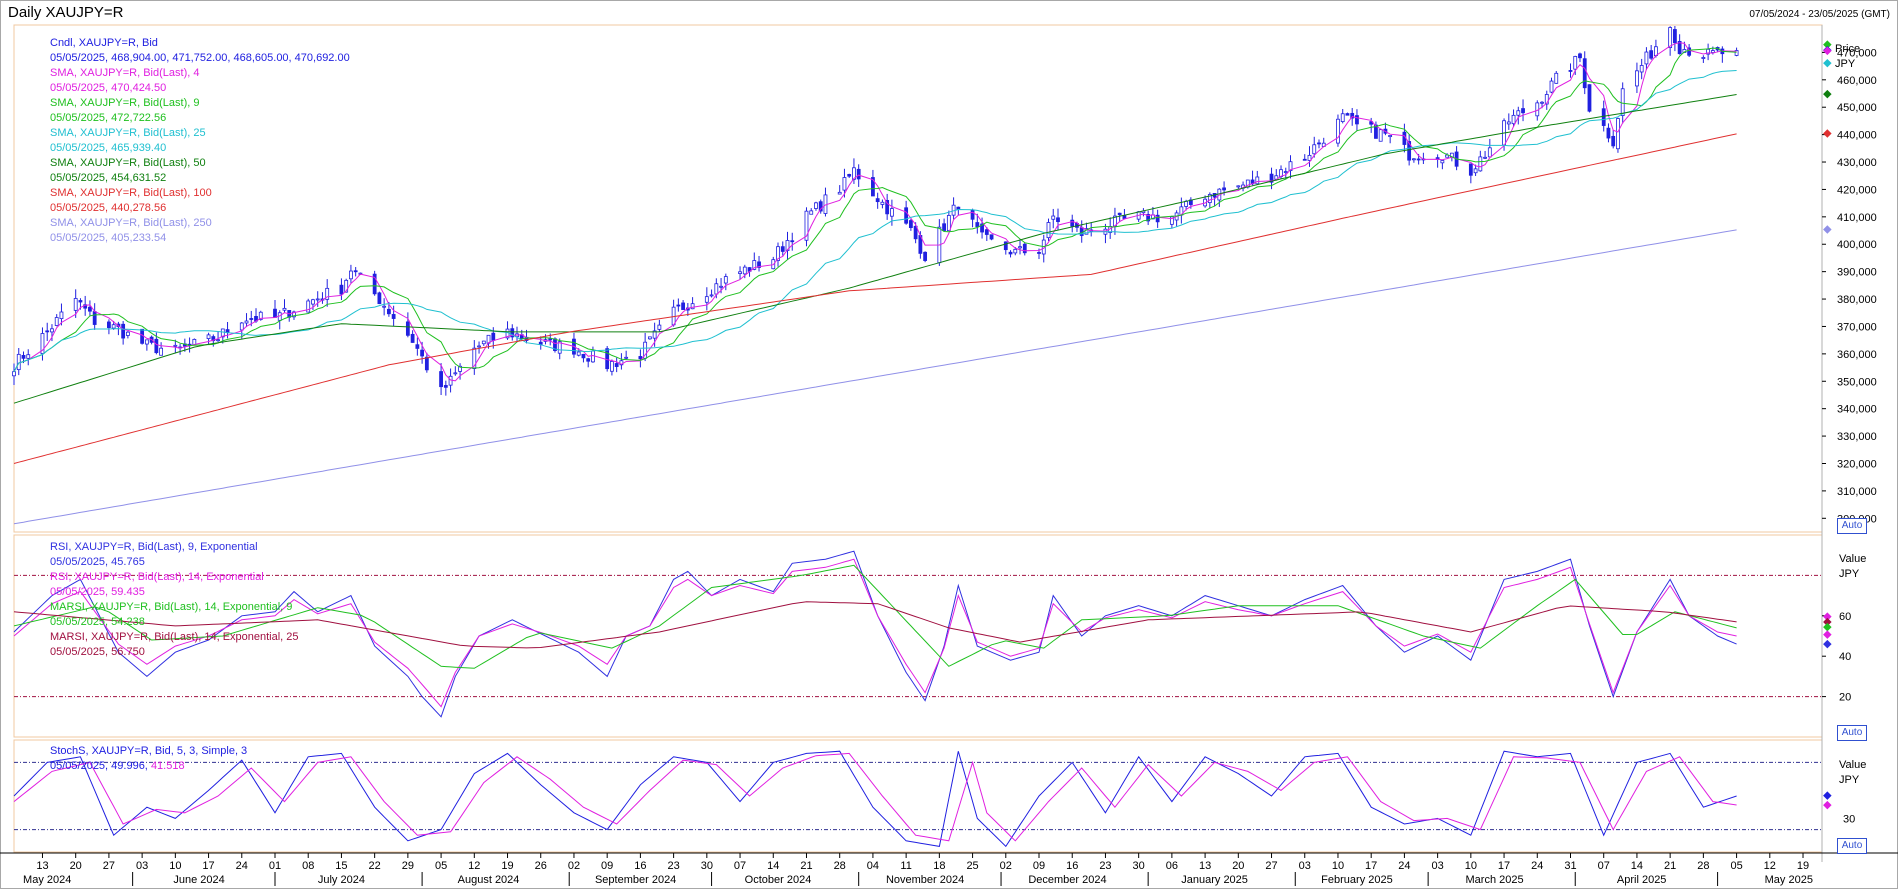  I want to click on price-tick-label: 360,000, so click(1857, 355).